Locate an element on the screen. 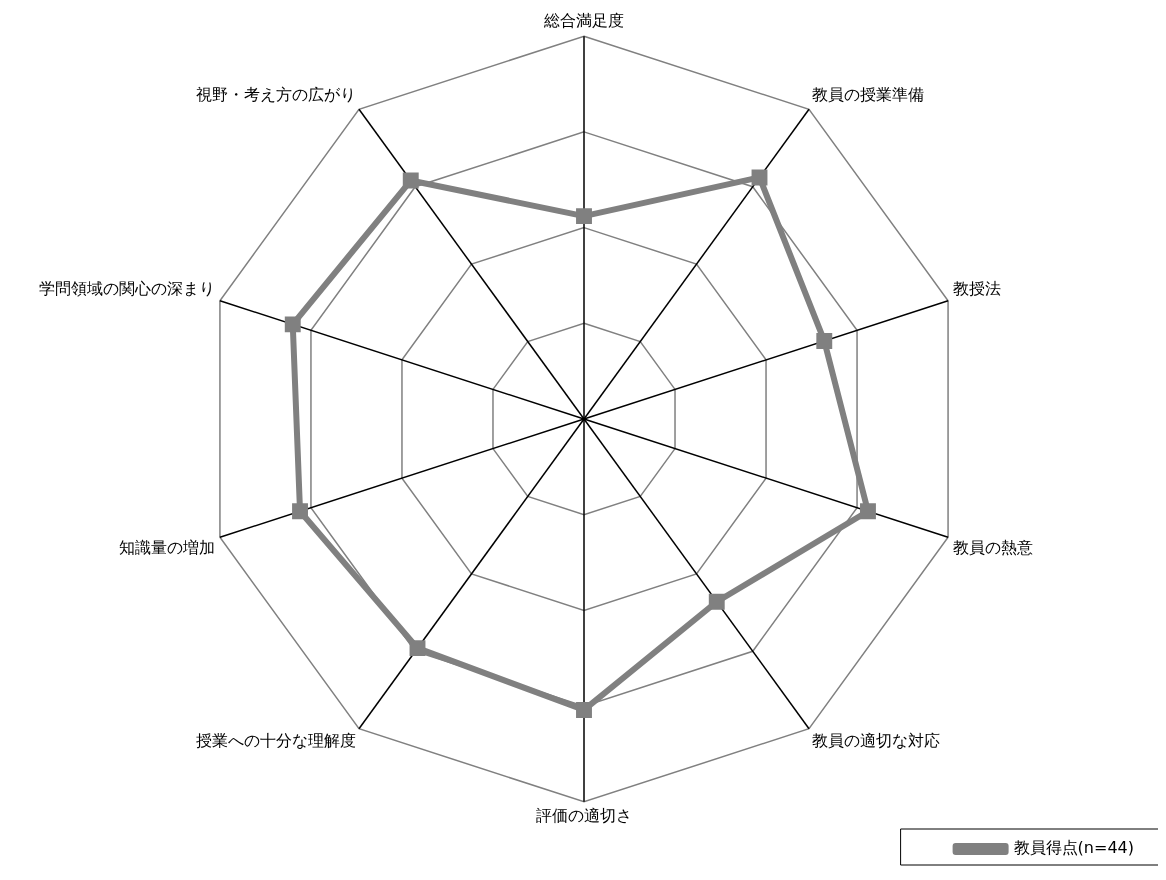 The height and width of the screenshot is (880, 1166). spoke-label: 授業への十分な理解度 is located at coordinates (276, 741).